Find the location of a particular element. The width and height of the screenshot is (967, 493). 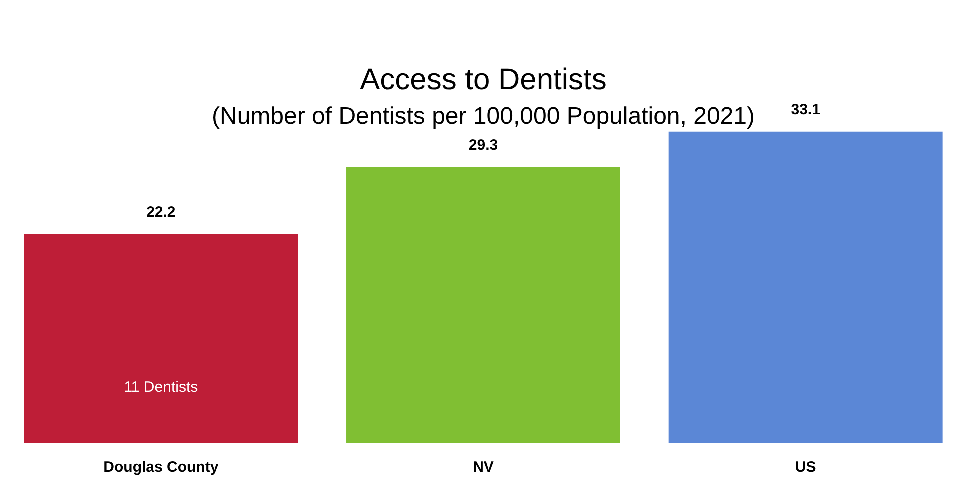

x-tick-label: US is located at coordinates (805, 467).